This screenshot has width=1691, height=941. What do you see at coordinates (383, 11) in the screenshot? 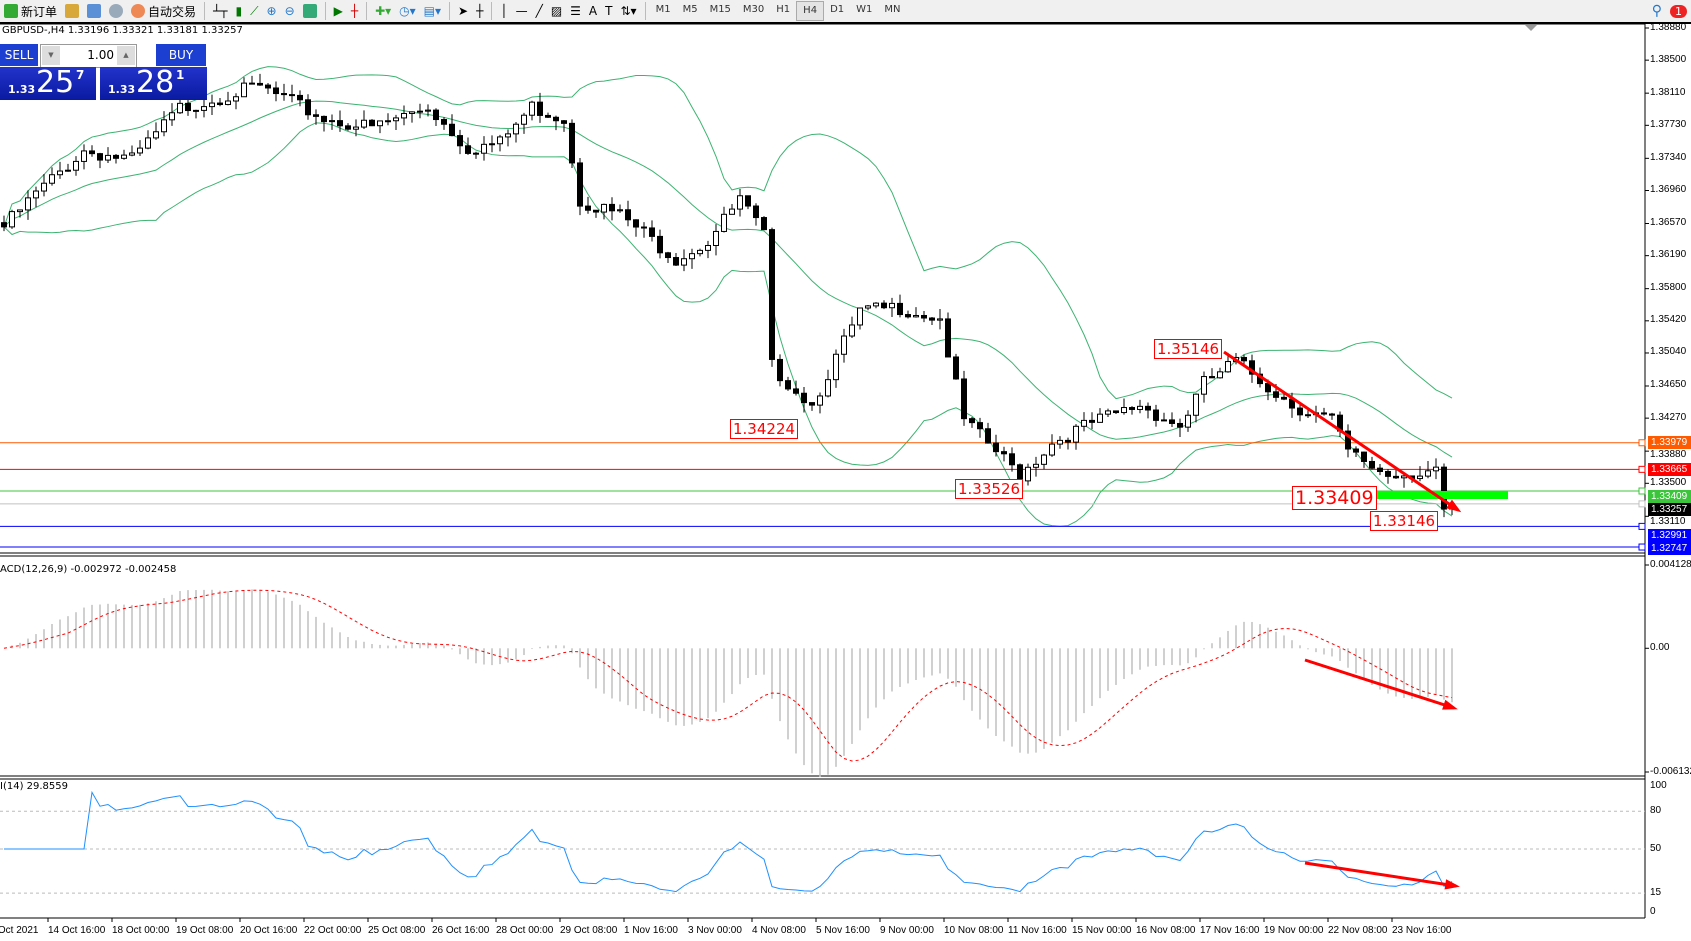
I see `indicators-button: ✚▾` at bounding box center [383, 11].